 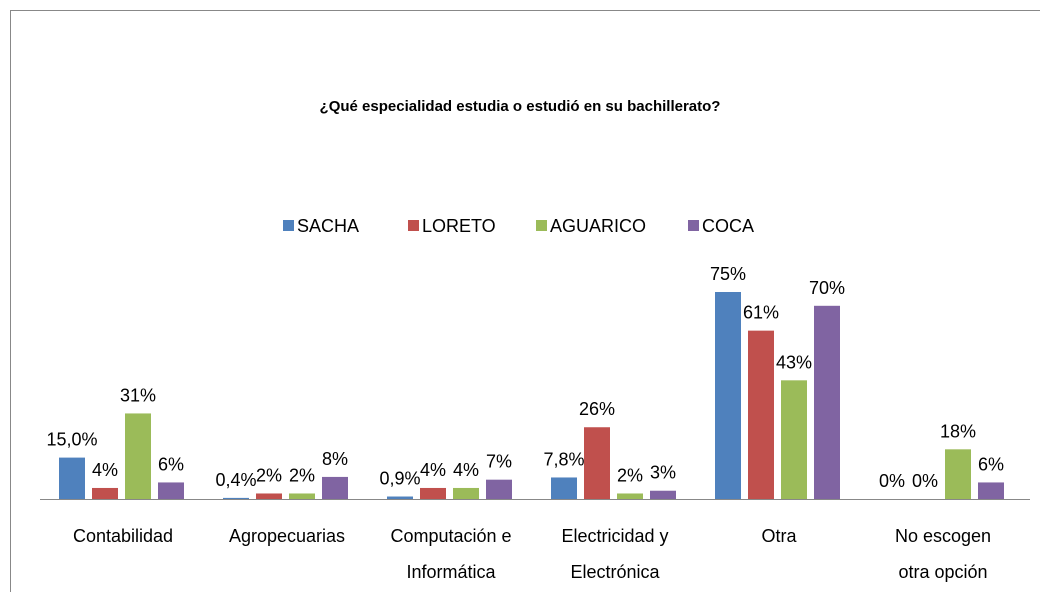 What do you see at coordinates (615, 554) in the screenshot?
I see `x-tick-label: Electricidad y Electrónica` at bounding box center [615, 554].